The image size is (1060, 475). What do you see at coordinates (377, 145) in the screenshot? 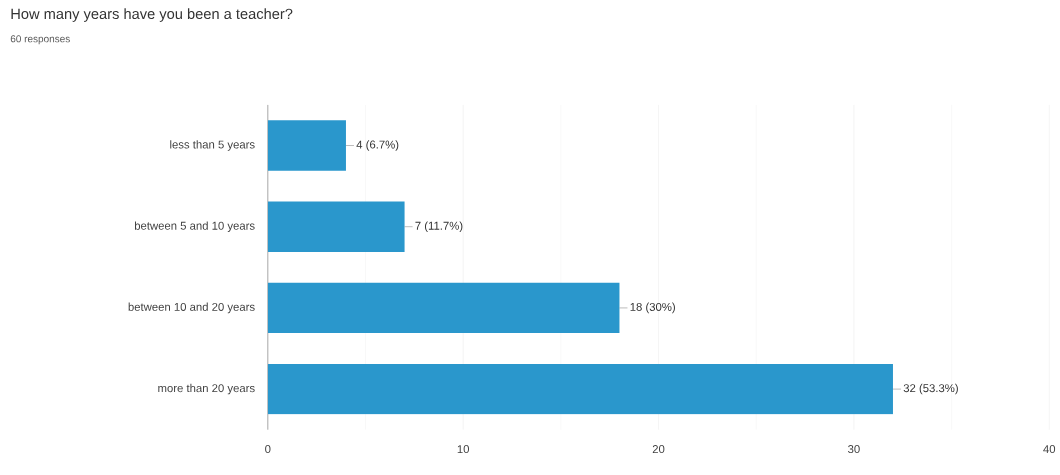
I see `data-label: 4 (6.7%)` at bounding box center [377, 145].